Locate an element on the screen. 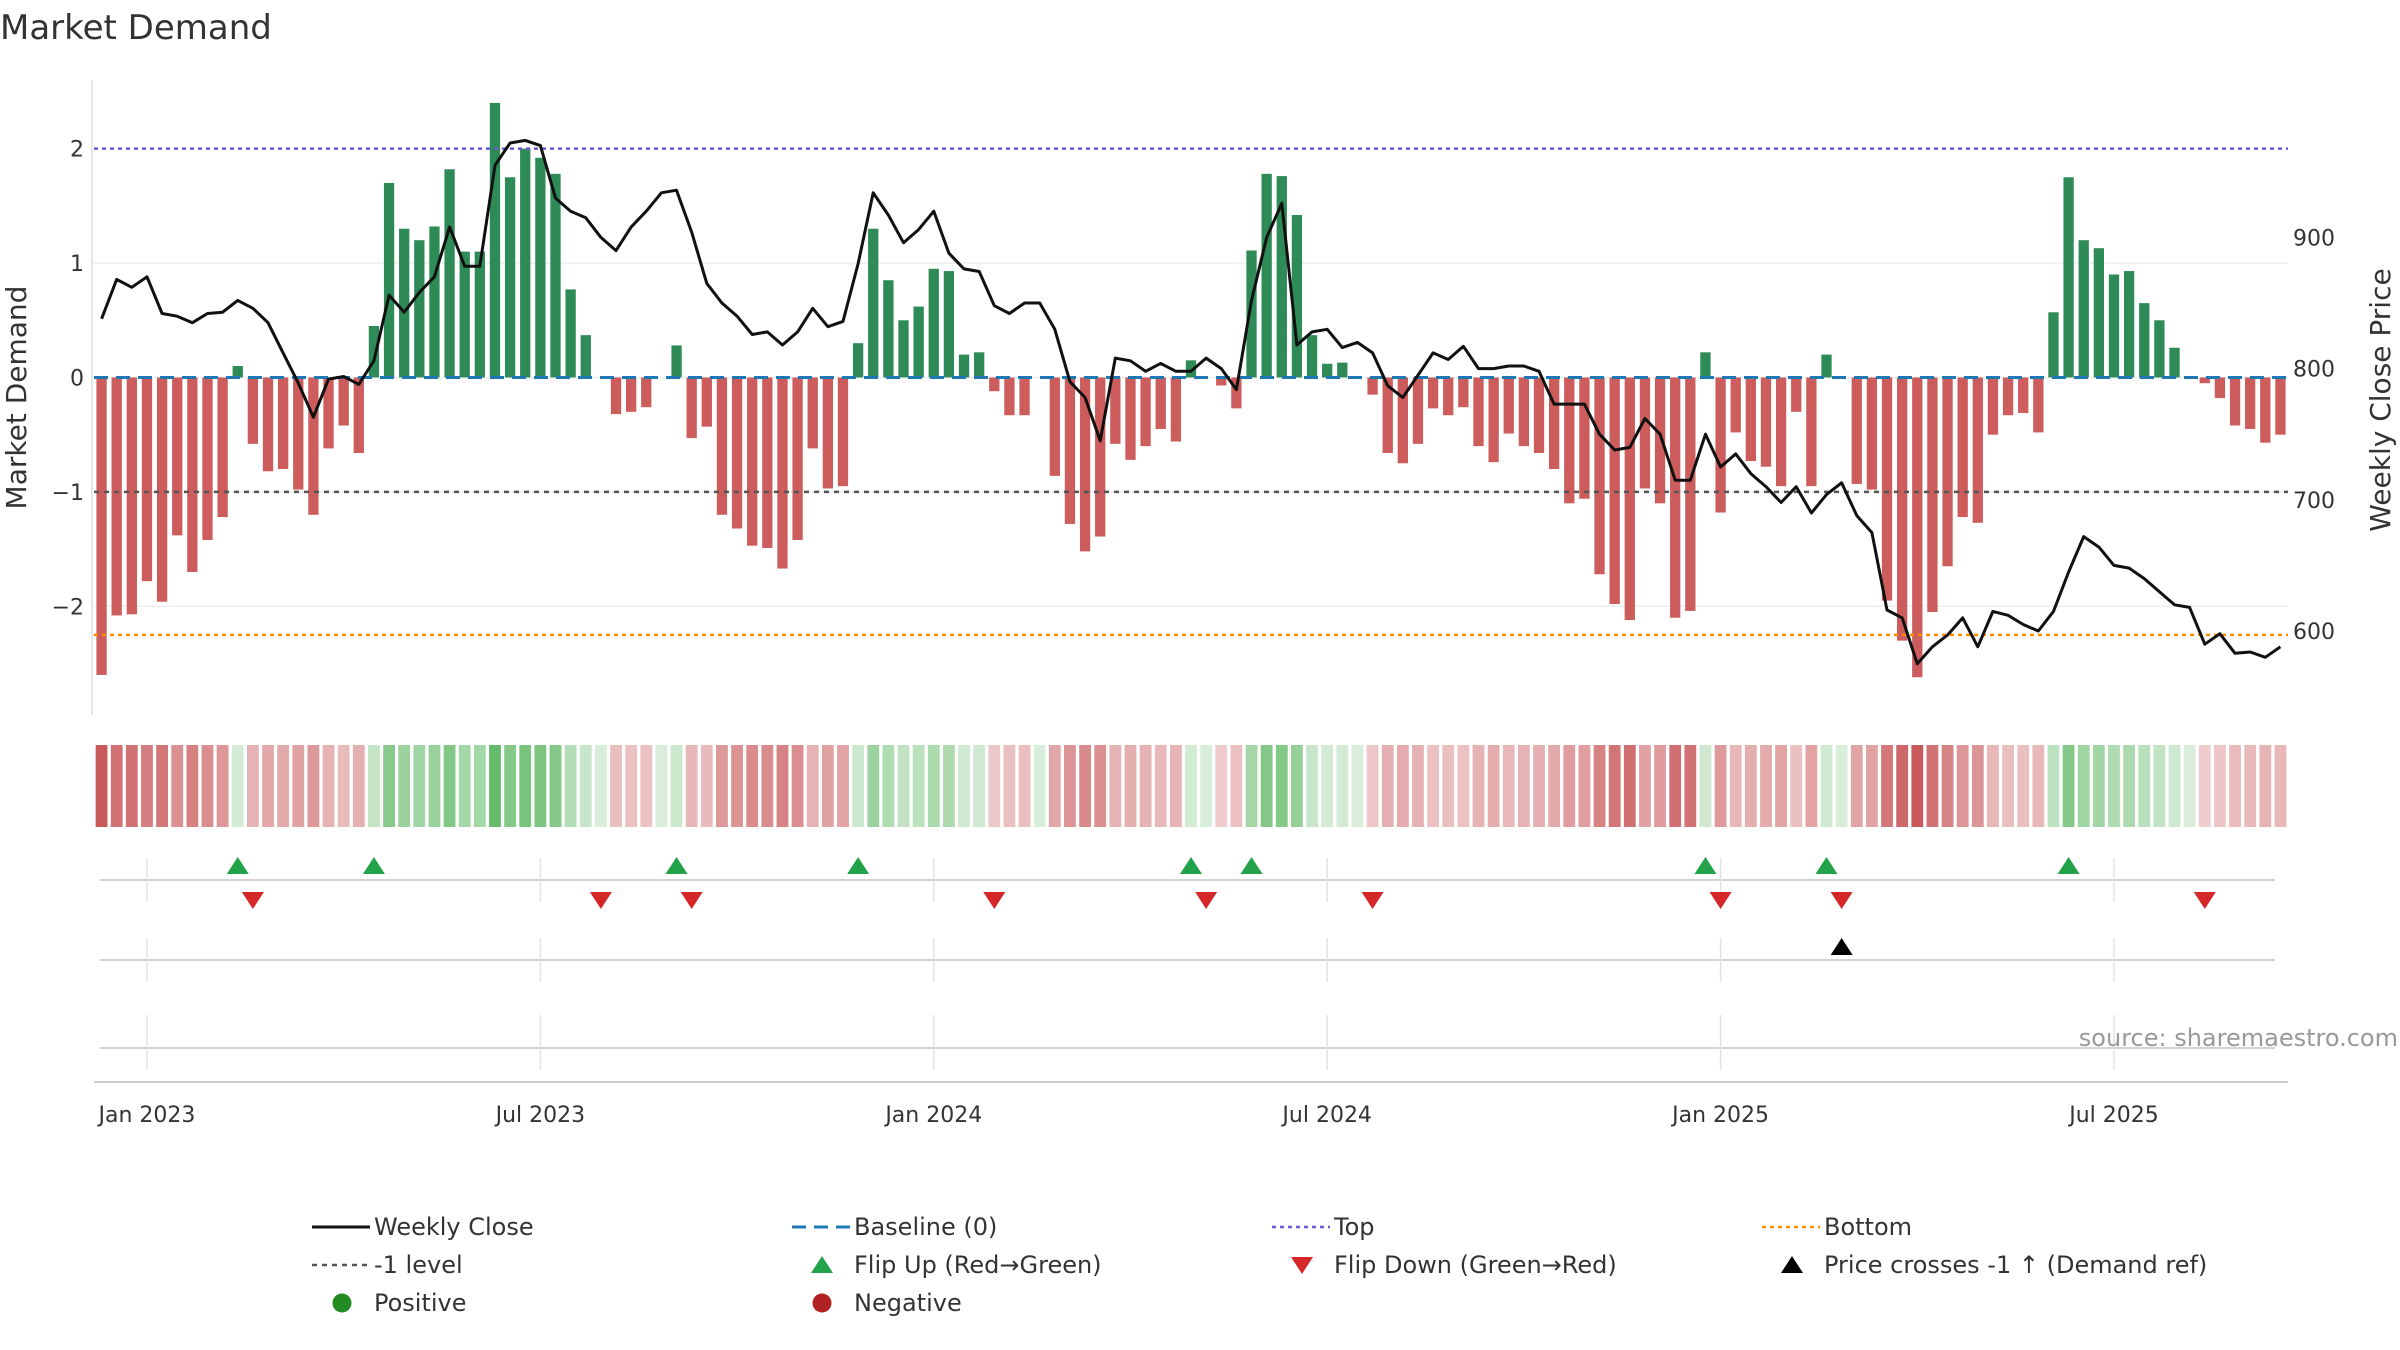  y-left-tick-label: −1 is located at coordinates (68, 493).